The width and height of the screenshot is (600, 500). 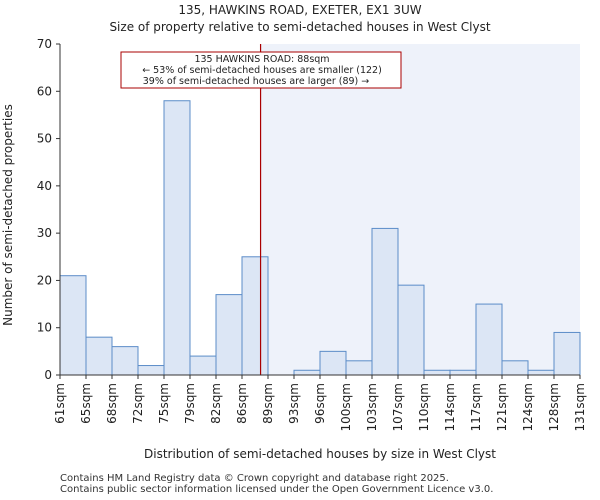 What do you see at coordinates (73, 325) in the screenshot?
I see `bar-61sqm` at bounding box center [73, 325].